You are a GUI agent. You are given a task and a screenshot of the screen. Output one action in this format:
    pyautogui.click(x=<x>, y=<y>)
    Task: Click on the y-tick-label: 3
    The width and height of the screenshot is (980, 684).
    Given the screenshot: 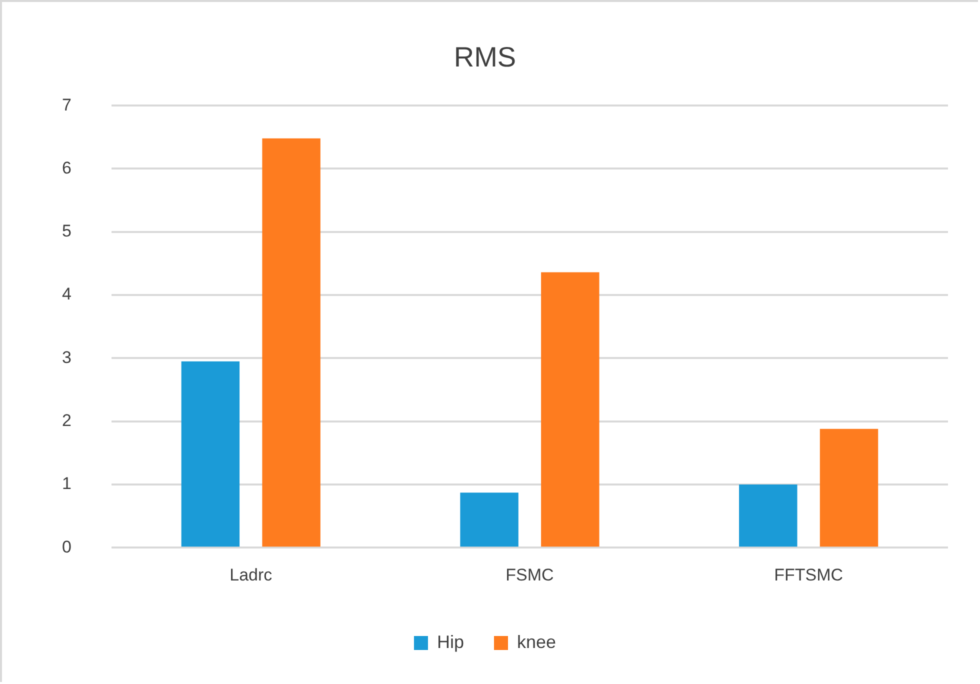 What is the action you would take?
    pyautogui.click(x=67, y=357)
    